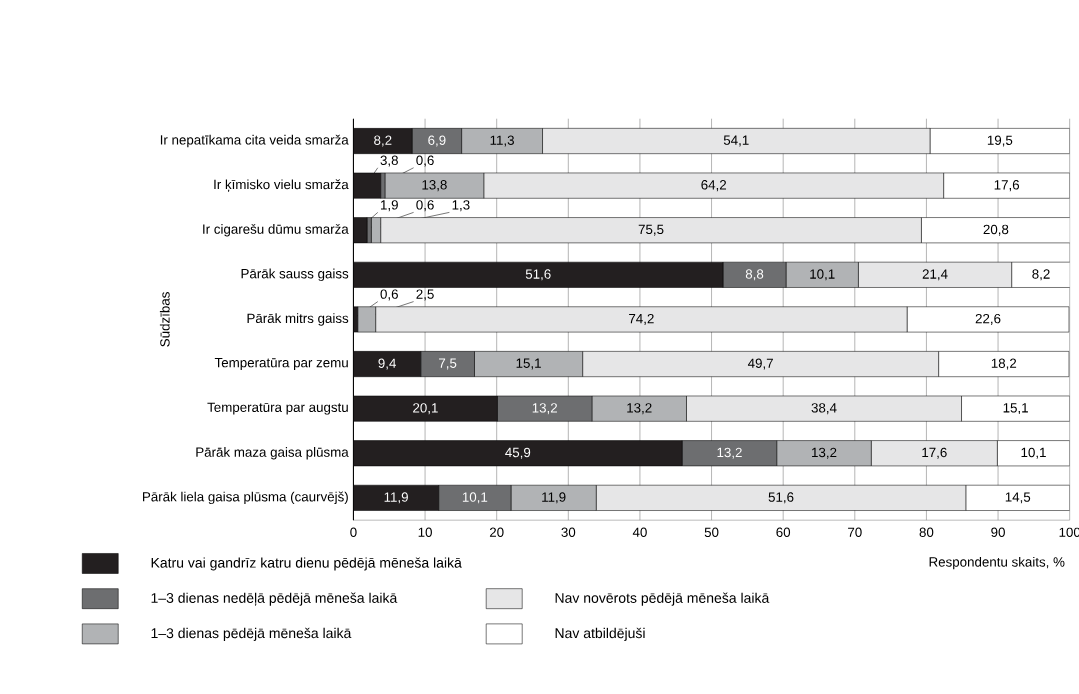 The width and height of the screenshot is (1079, 694). Describe the element at coordinates (387, 364) in the screenshot. I see `data-label: 9,4` at that location.